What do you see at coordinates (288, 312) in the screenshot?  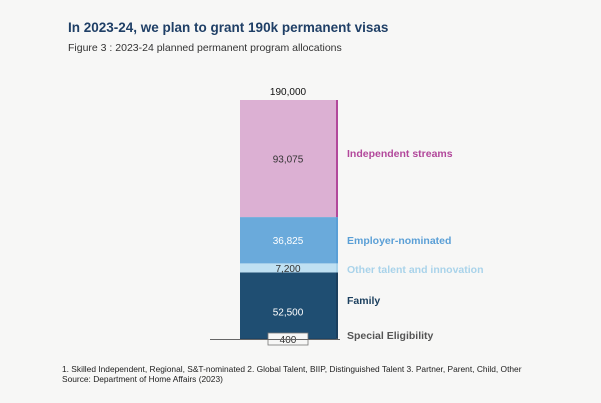 I see `value-label-family: 52,500` at bounding box center [288, 312].